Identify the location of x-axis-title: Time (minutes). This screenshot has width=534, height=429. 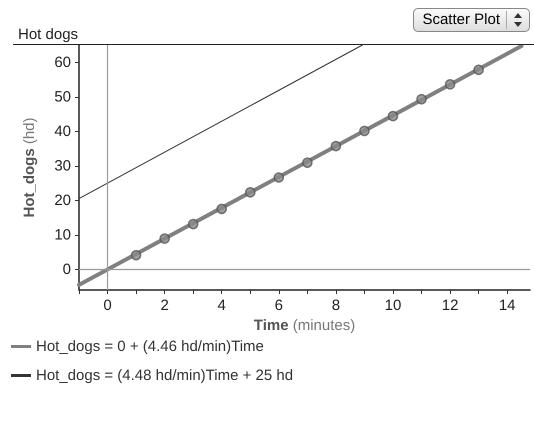
(305, 325).